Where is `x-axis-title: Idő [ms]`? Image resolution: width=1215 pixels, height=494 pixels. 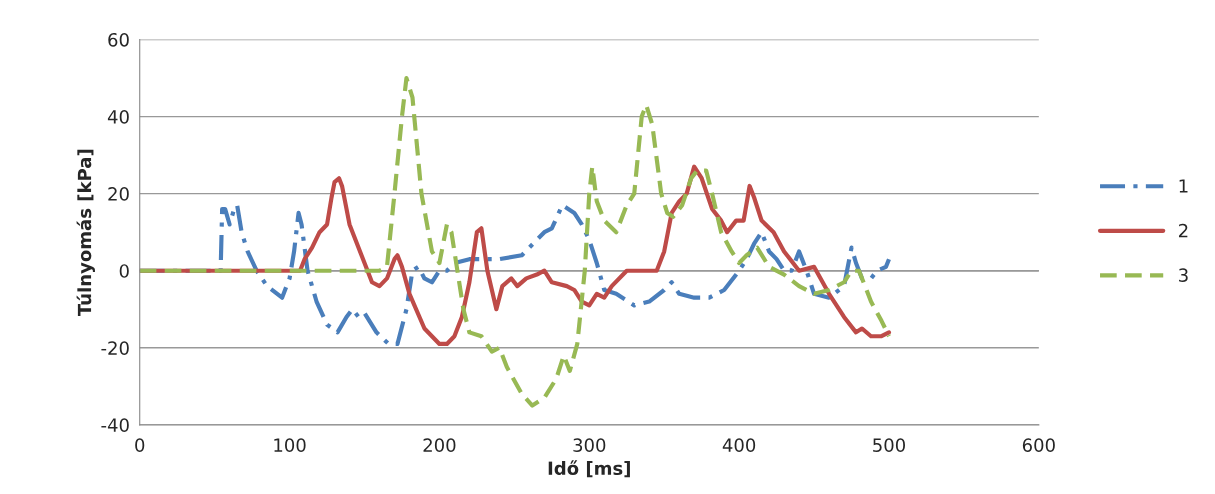 x-axis-title: Idő [ms] is located at coordinates (589, 469).